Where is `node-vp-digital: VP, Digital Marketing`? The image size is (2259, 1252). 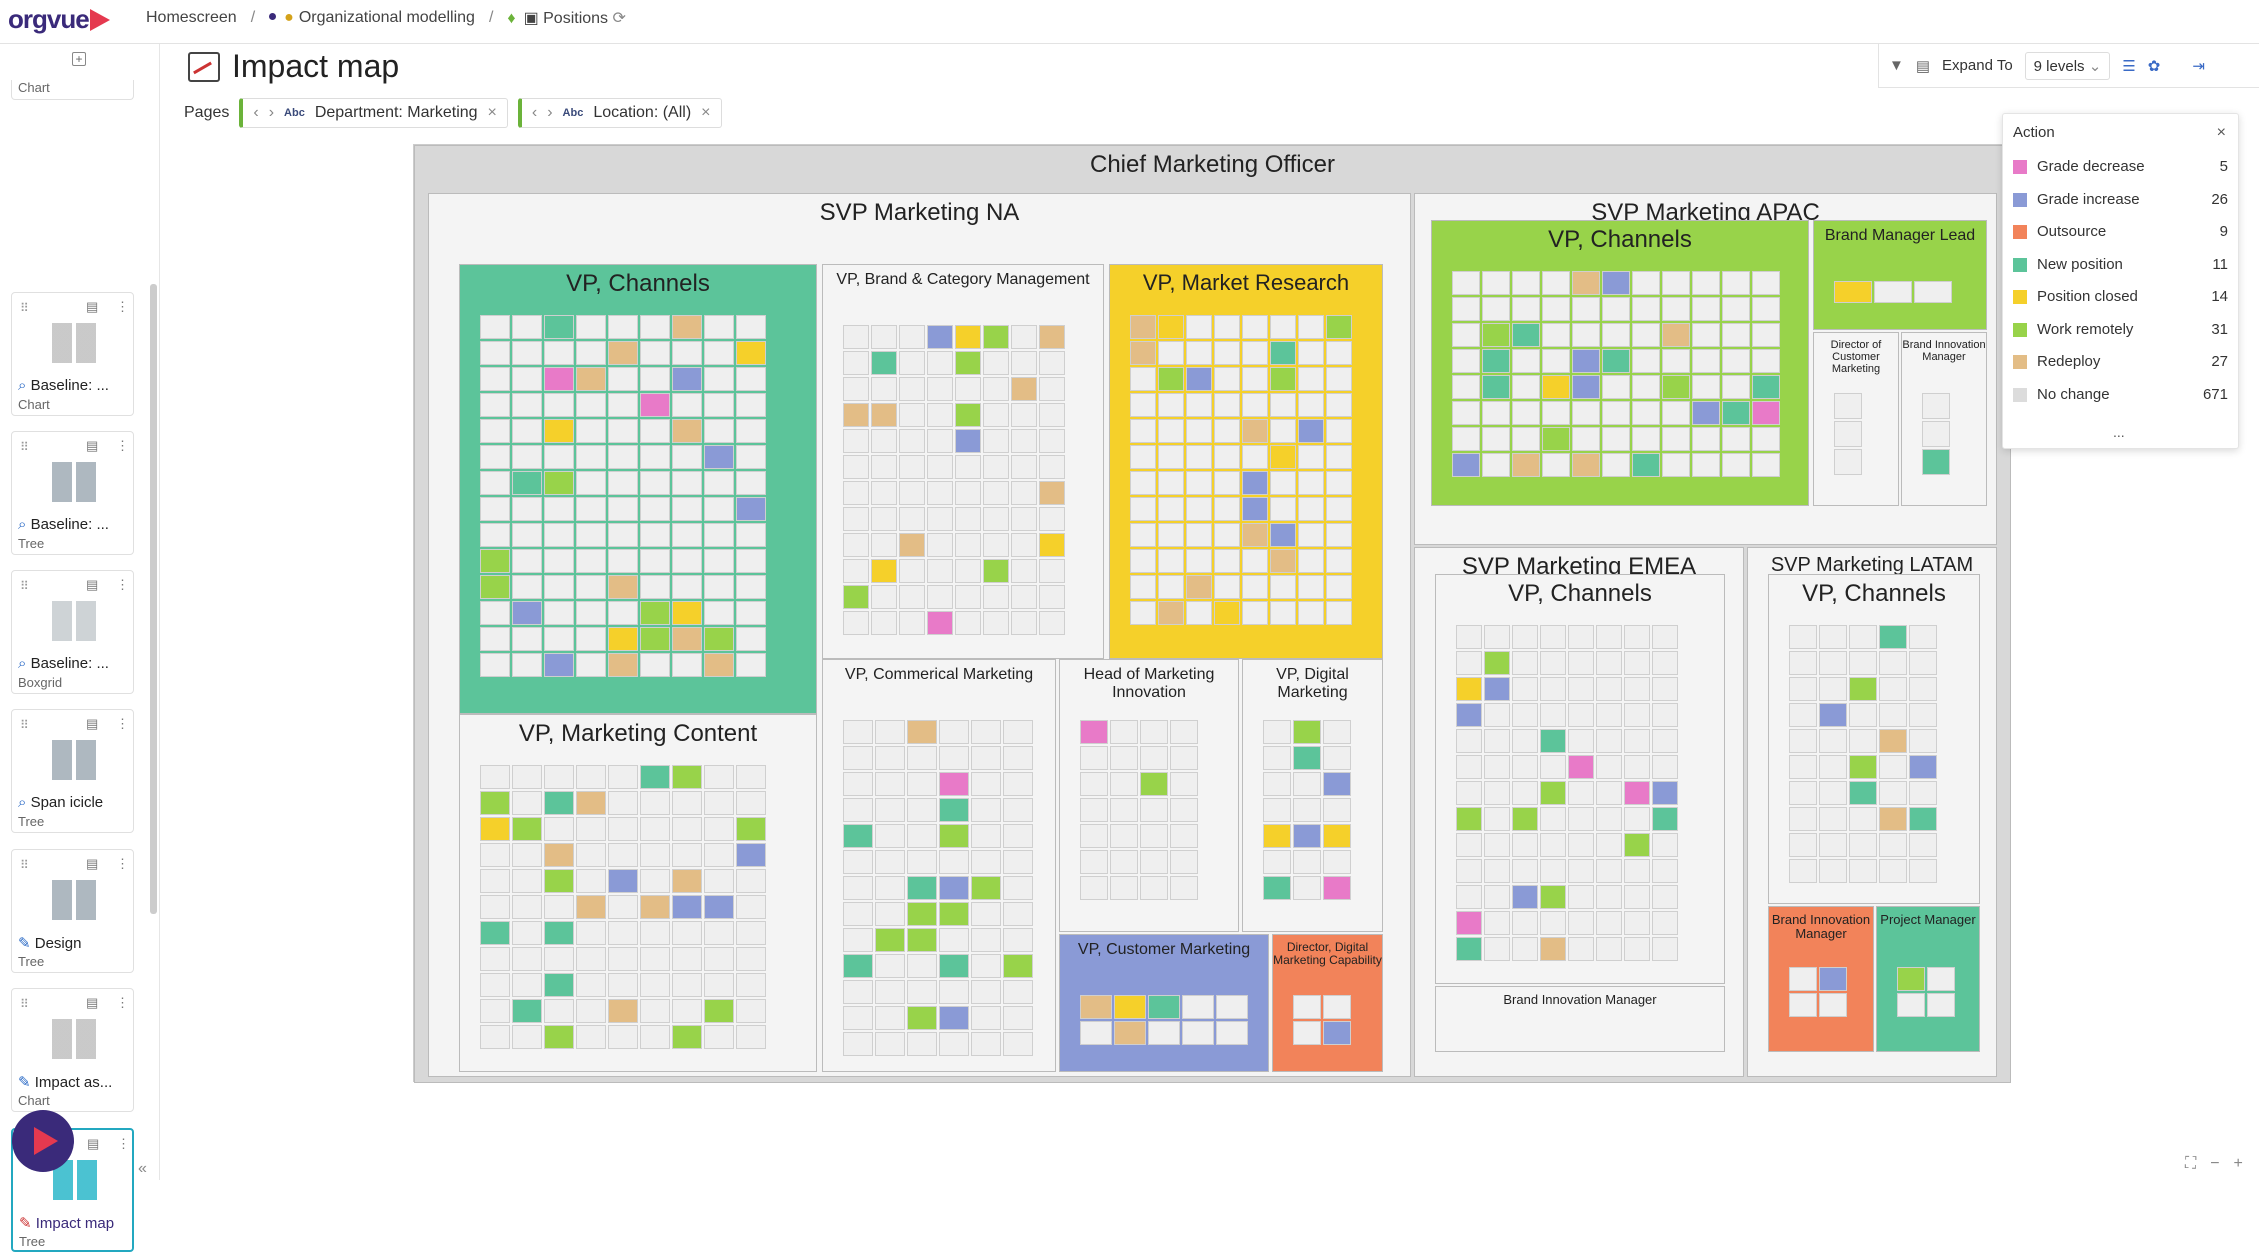 node-vp-digital: VP, Digital Marketing is located at coordinates (1312, 795).